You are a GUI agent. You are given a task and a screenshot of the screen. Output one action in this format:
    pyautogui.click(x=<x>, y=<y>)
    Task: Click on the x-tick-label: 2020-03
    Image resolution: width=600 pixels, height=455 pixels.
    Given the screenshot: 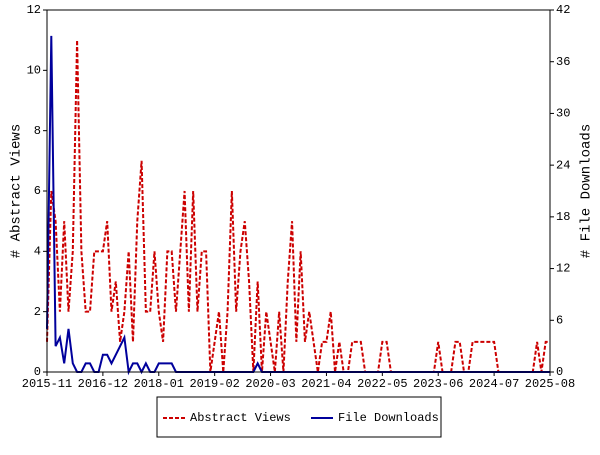 What is the action you would take?
    pyautogui.click(x=270, y=384)
    